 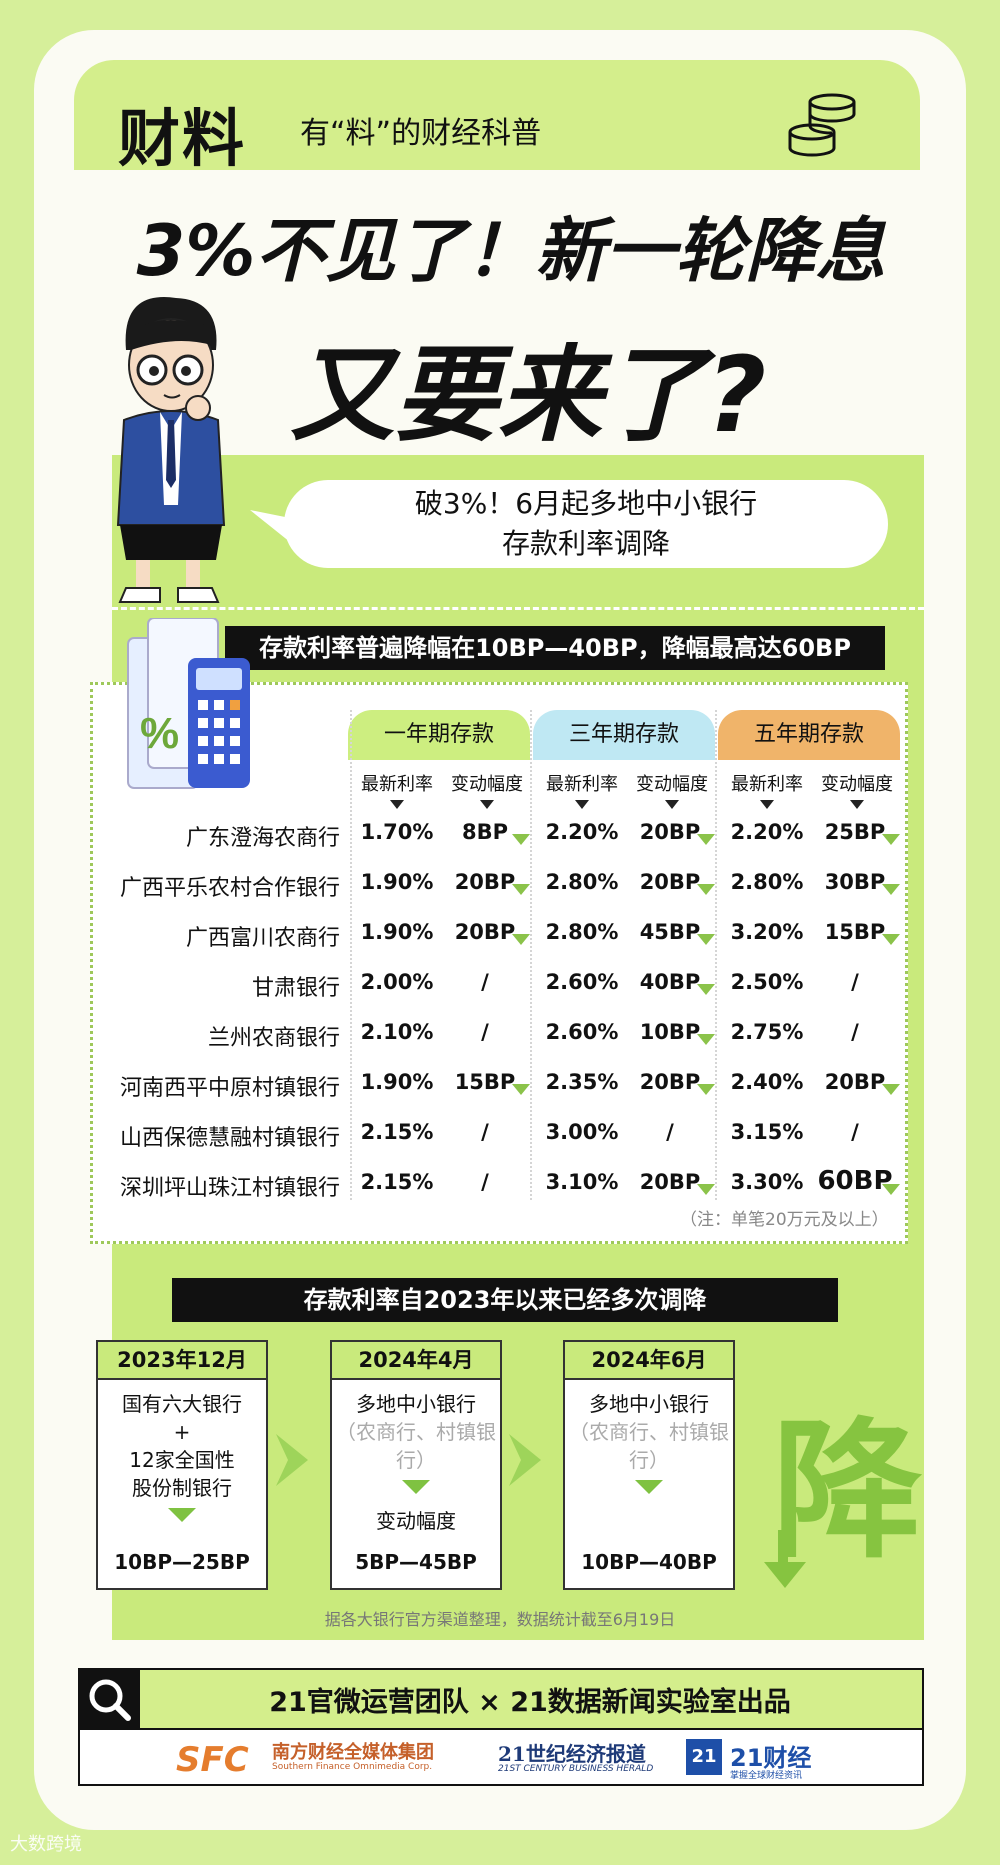 I want to click on bank-name: 广西富川农商行, so click(x=262, y=938).